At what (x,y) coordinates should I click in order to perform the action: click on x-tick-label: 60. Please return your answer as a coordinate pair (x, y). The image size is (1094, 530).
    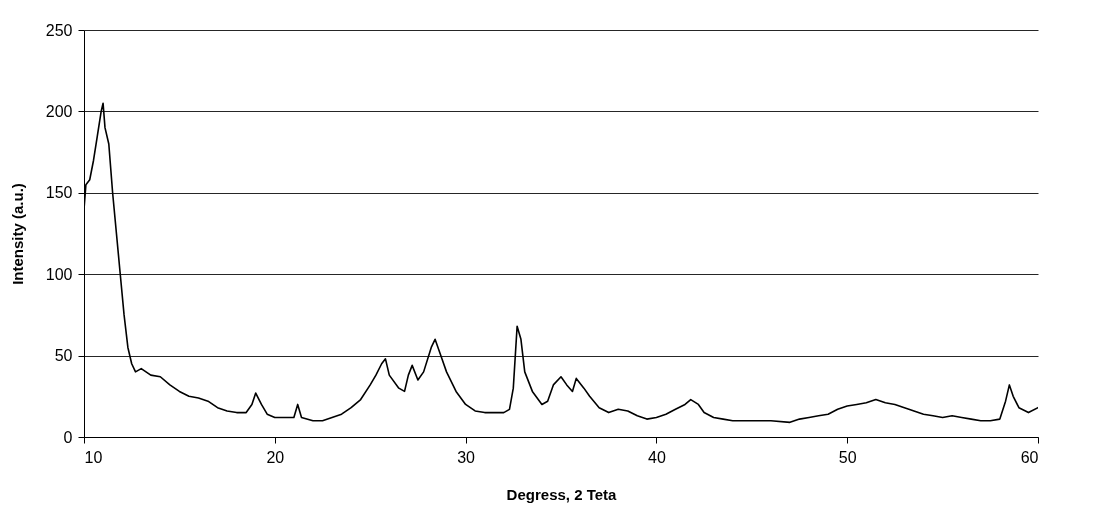
    Looking at the image, I should click on (1029, 457).